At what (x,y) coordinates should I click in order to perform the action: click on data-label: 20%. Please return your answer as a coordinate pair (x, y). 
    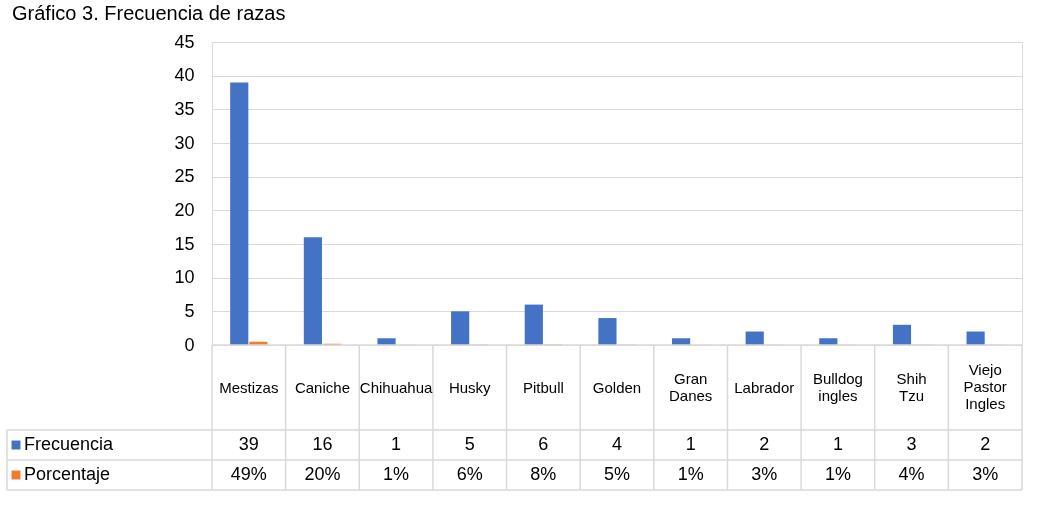
    Looking at the image, I should click on (322, 474).